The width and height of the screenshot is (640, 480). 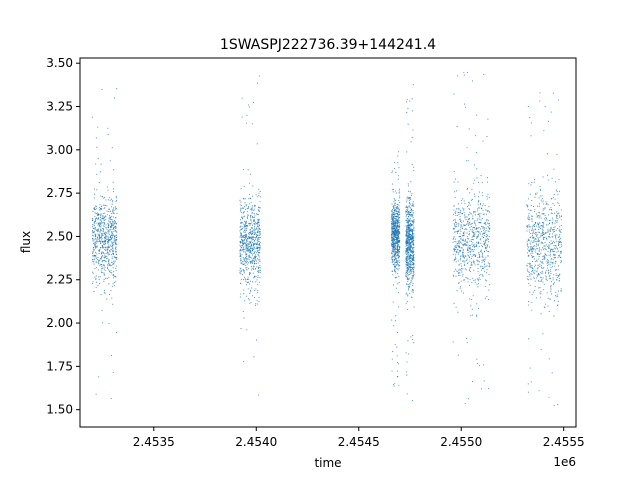 I want to click on x-tick-label: 2.4545, so click(x=359, y=442).